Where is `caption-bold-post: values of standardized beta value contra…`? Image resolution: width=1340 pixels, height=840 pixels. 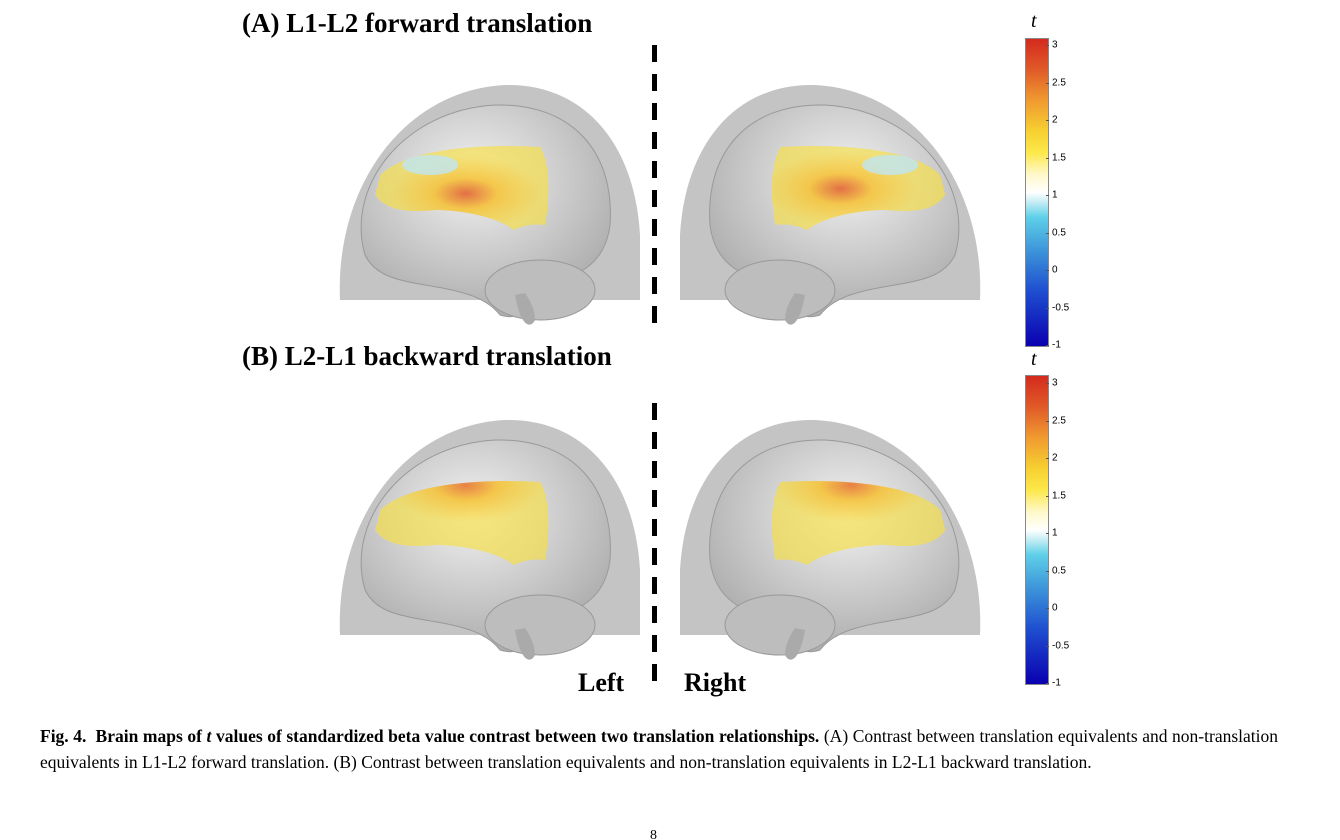
caption-bold-post: values of standardized beta value contra… is located at coordinates (515, 736).